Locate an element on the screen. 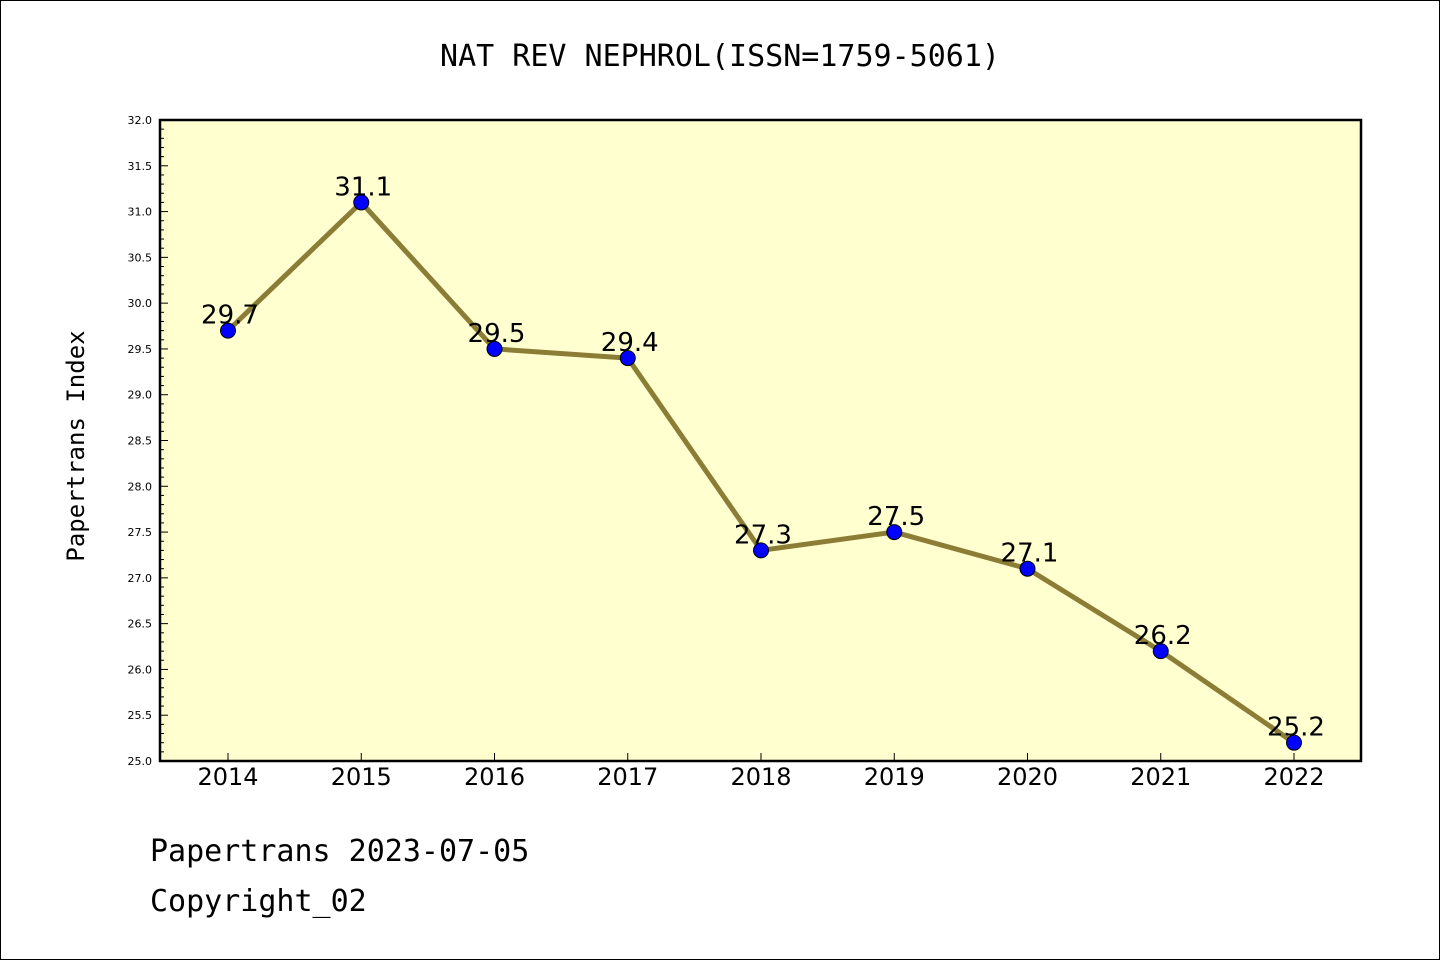 This screenshot has width=1440, height=960. y-tick-label: 27.5 is located at coordinates (140, 532).